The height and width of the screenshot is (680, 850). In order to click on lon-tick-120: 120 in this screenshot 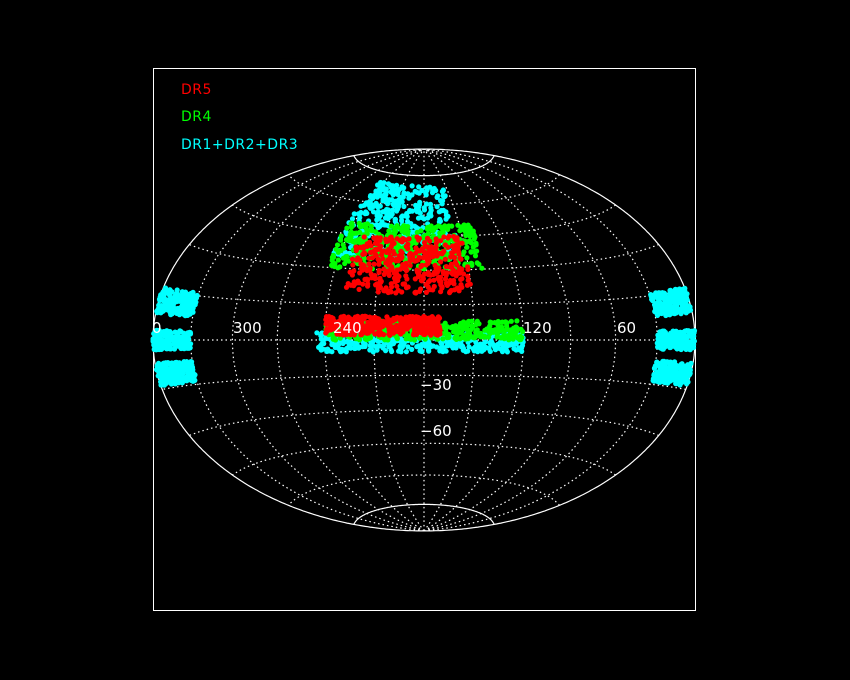, I will do `click(537, 328)`.